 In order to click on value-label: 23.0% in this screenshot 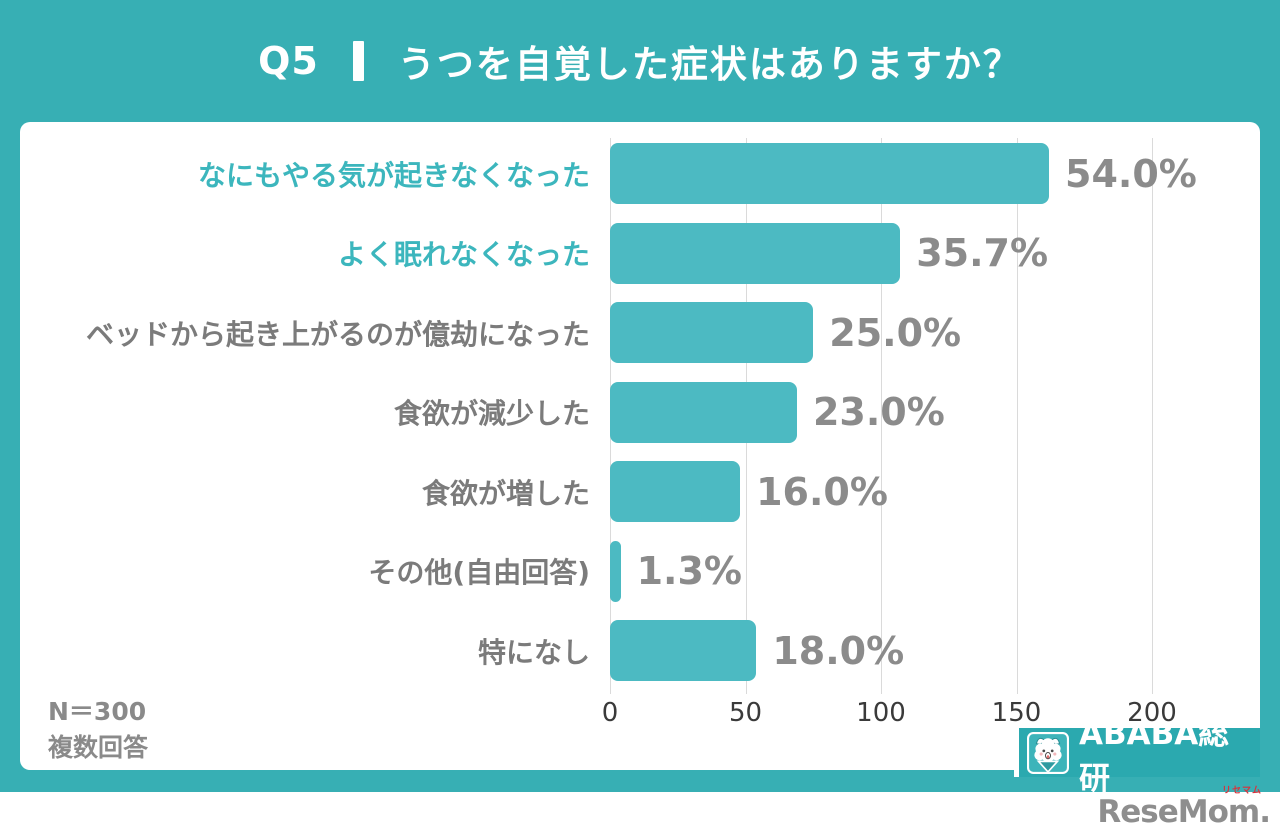, I will do `click(878, 412)`.